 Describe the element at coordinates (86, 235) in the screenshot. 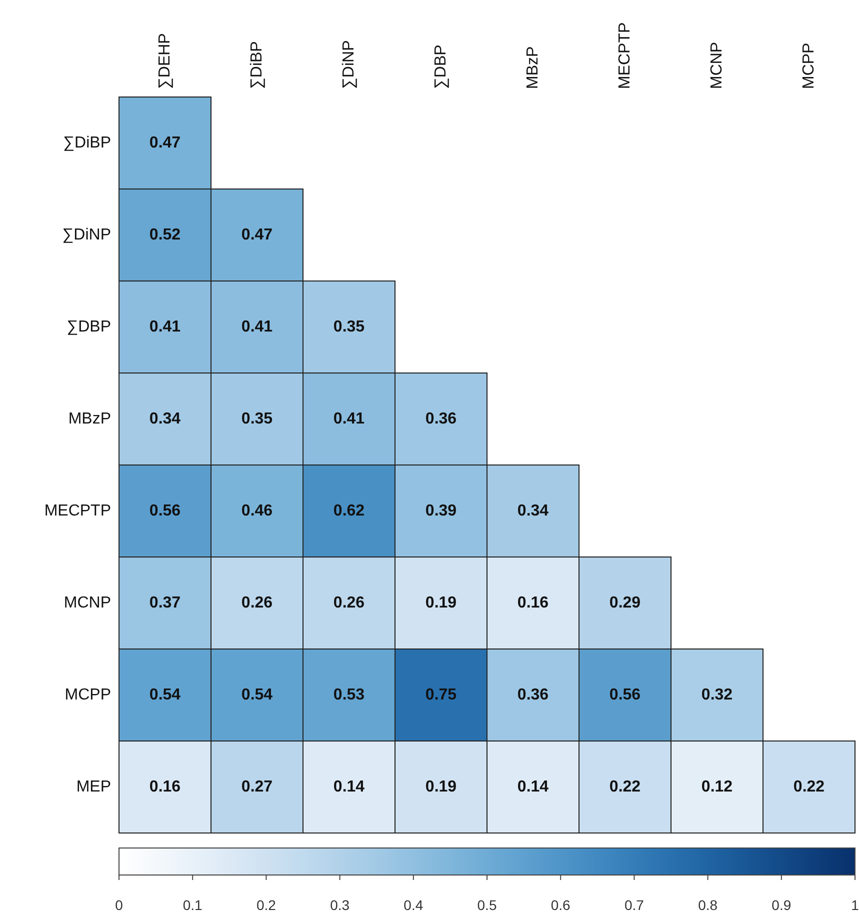

I see `y-tick-label: ∑DiNP` at that location.